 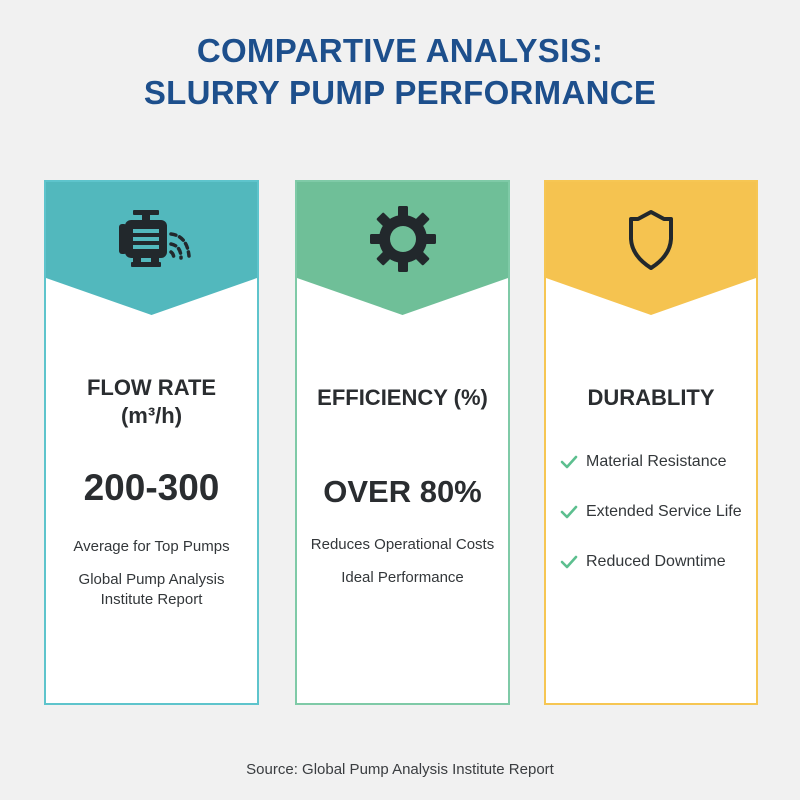 What do you see at coordinates (402, 544) in the screenshot?
I see `card-note: Reduces Operational Costs` at bounding box center [402, 544].